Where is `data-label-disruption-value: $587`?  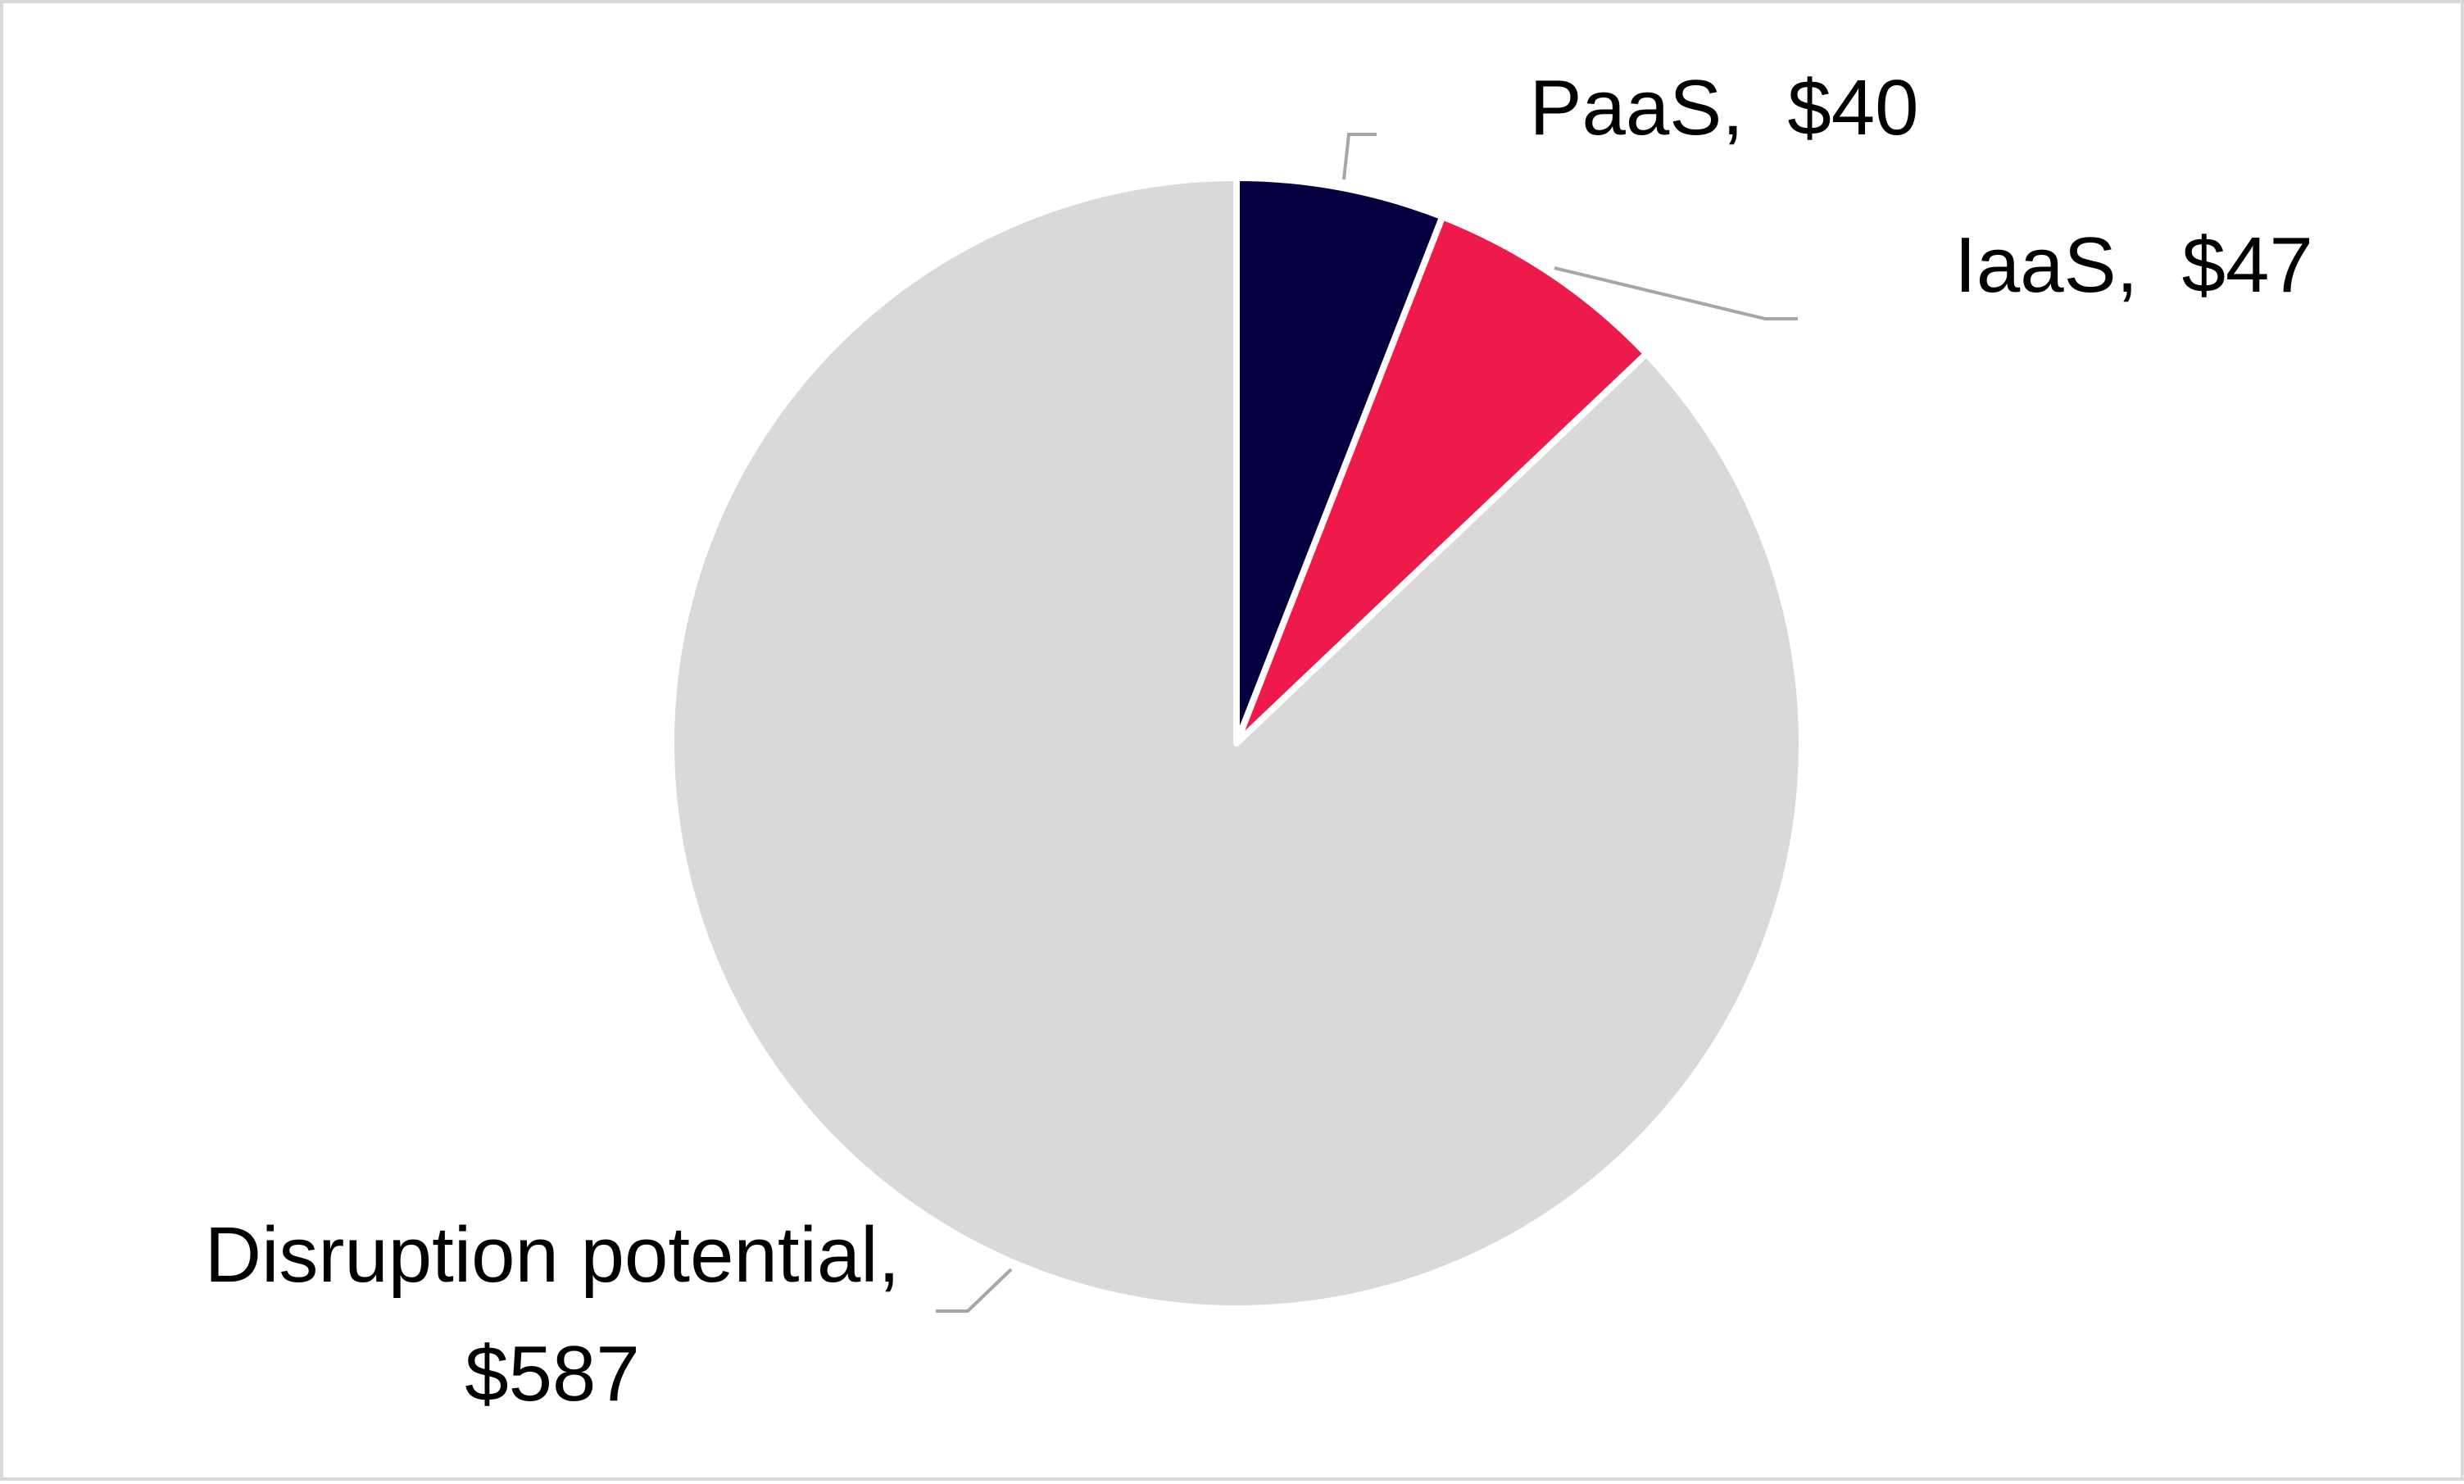
data-label-disruption-value: $587 is located at coordinates (552, 1374).